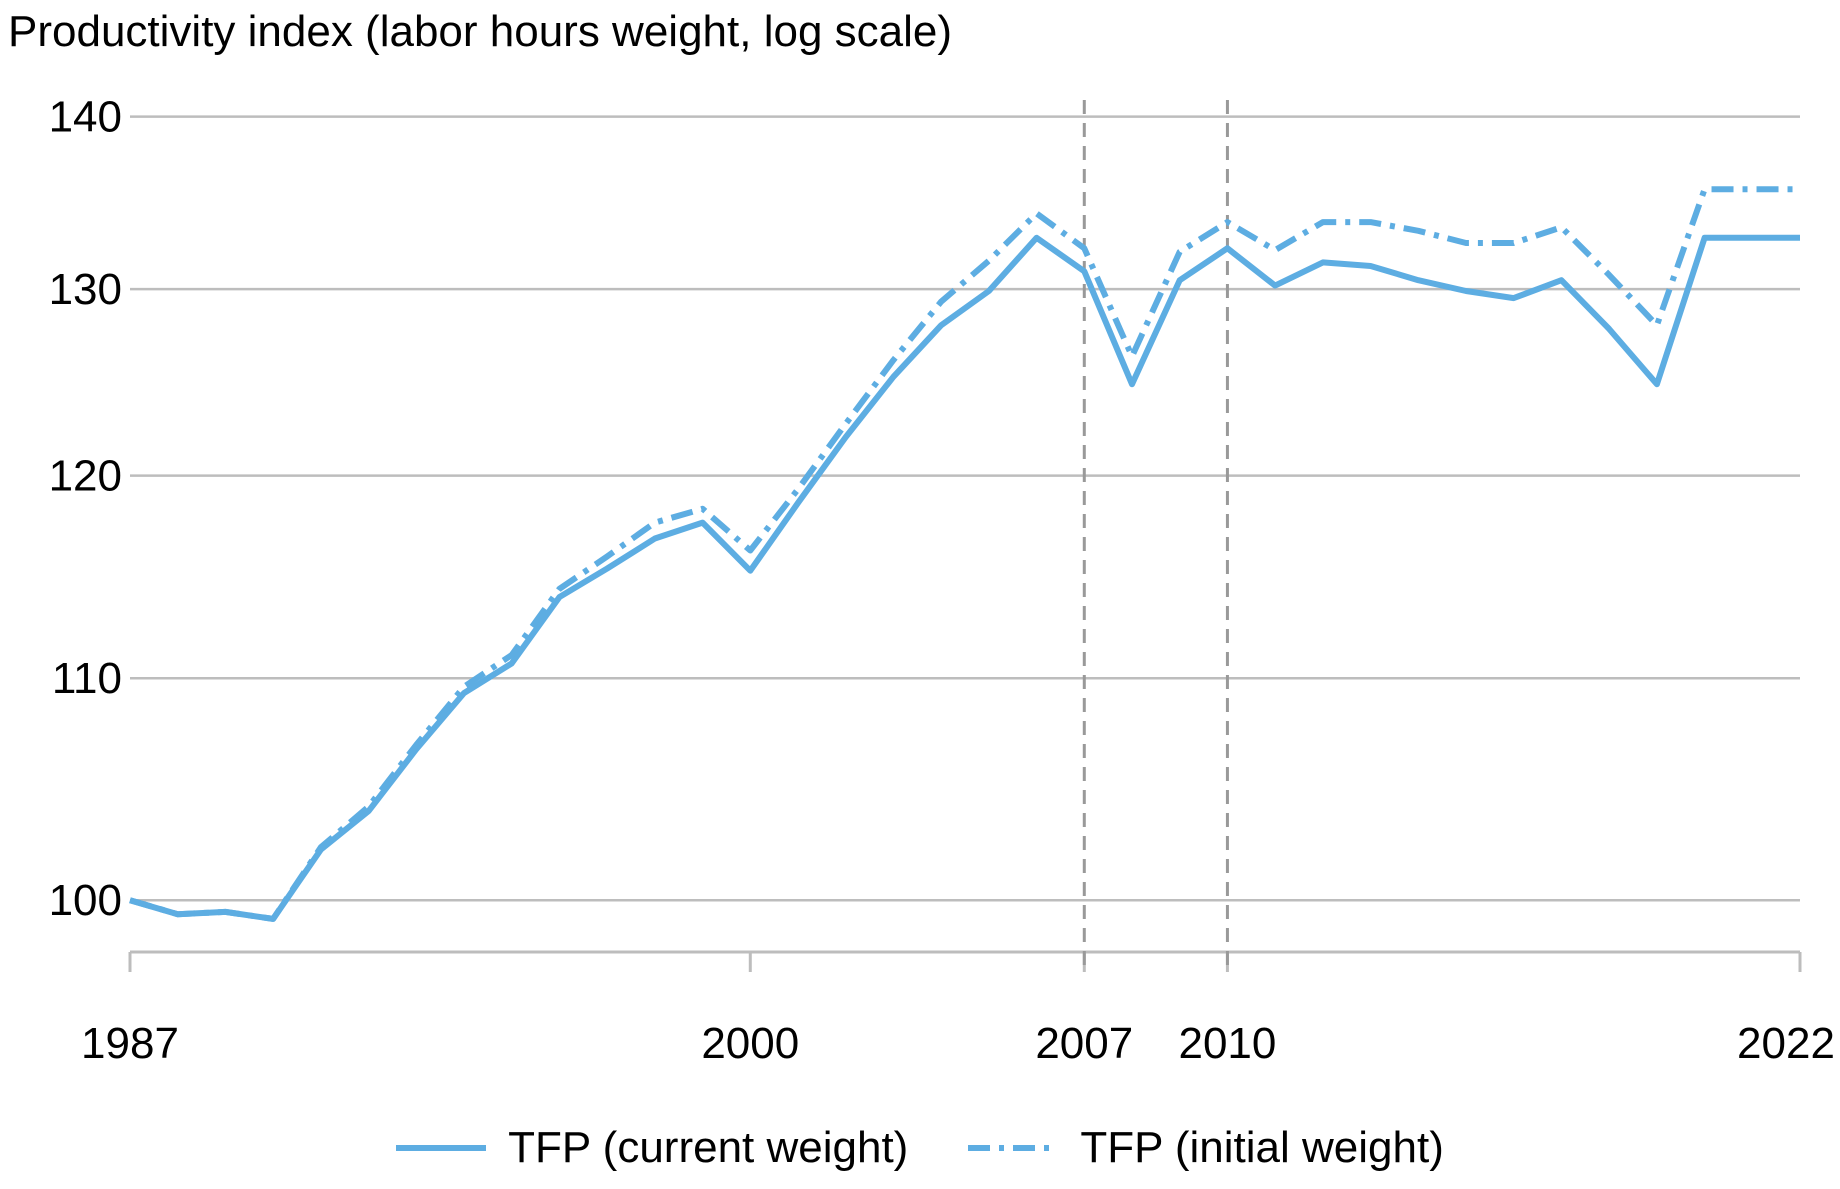  What do you see at coordinates (130, 1043) in the screenshot?
I see `x-tick-label-1987: 1987` at bounding box center [130, 1043].